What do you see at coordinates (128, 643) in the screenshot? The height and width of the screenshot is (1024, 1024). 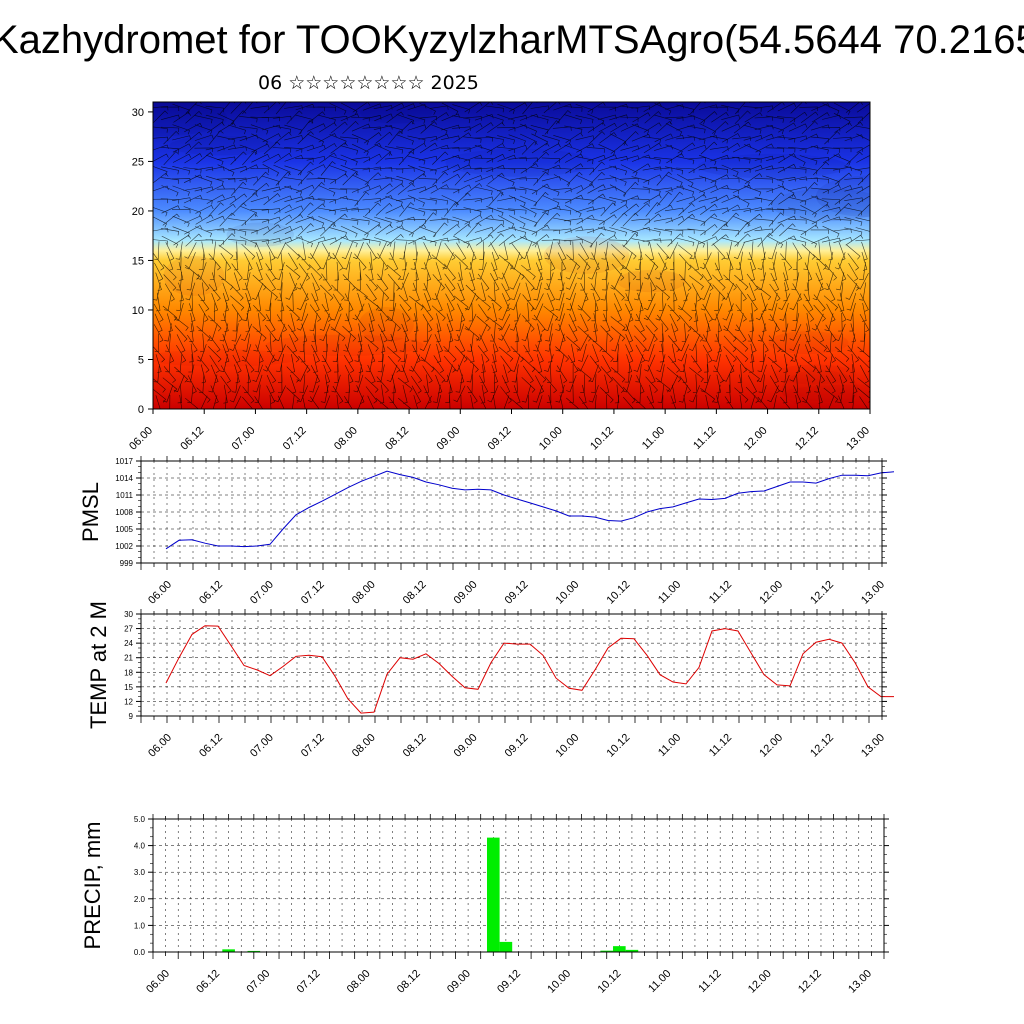 I see `ytick-label: 24` at bounding box center [128, 643].